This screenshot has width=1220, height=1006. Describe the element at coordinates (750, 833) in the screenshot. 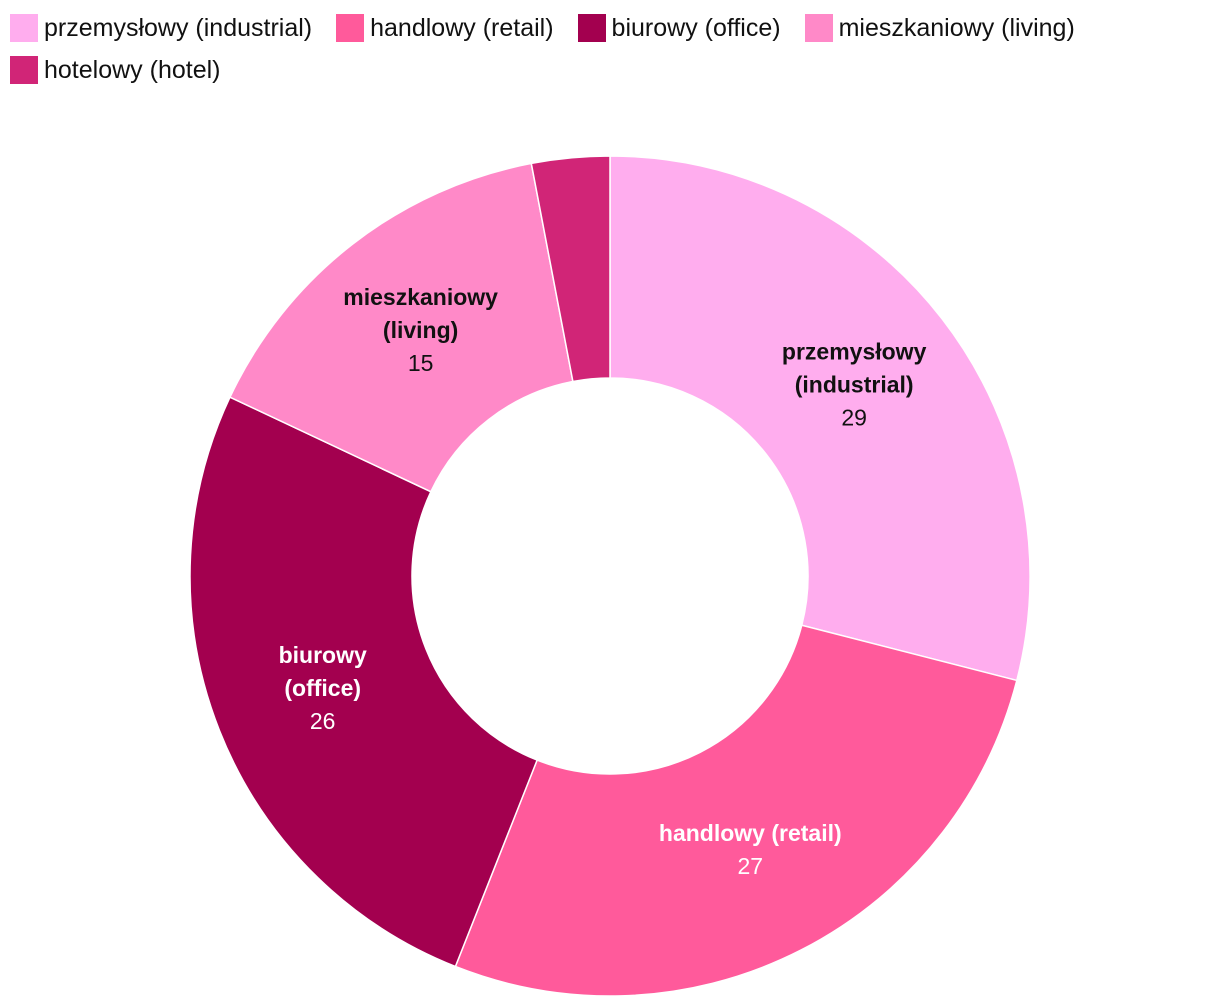

I see `slice-name-retail: handlowy (retail)` at that location.